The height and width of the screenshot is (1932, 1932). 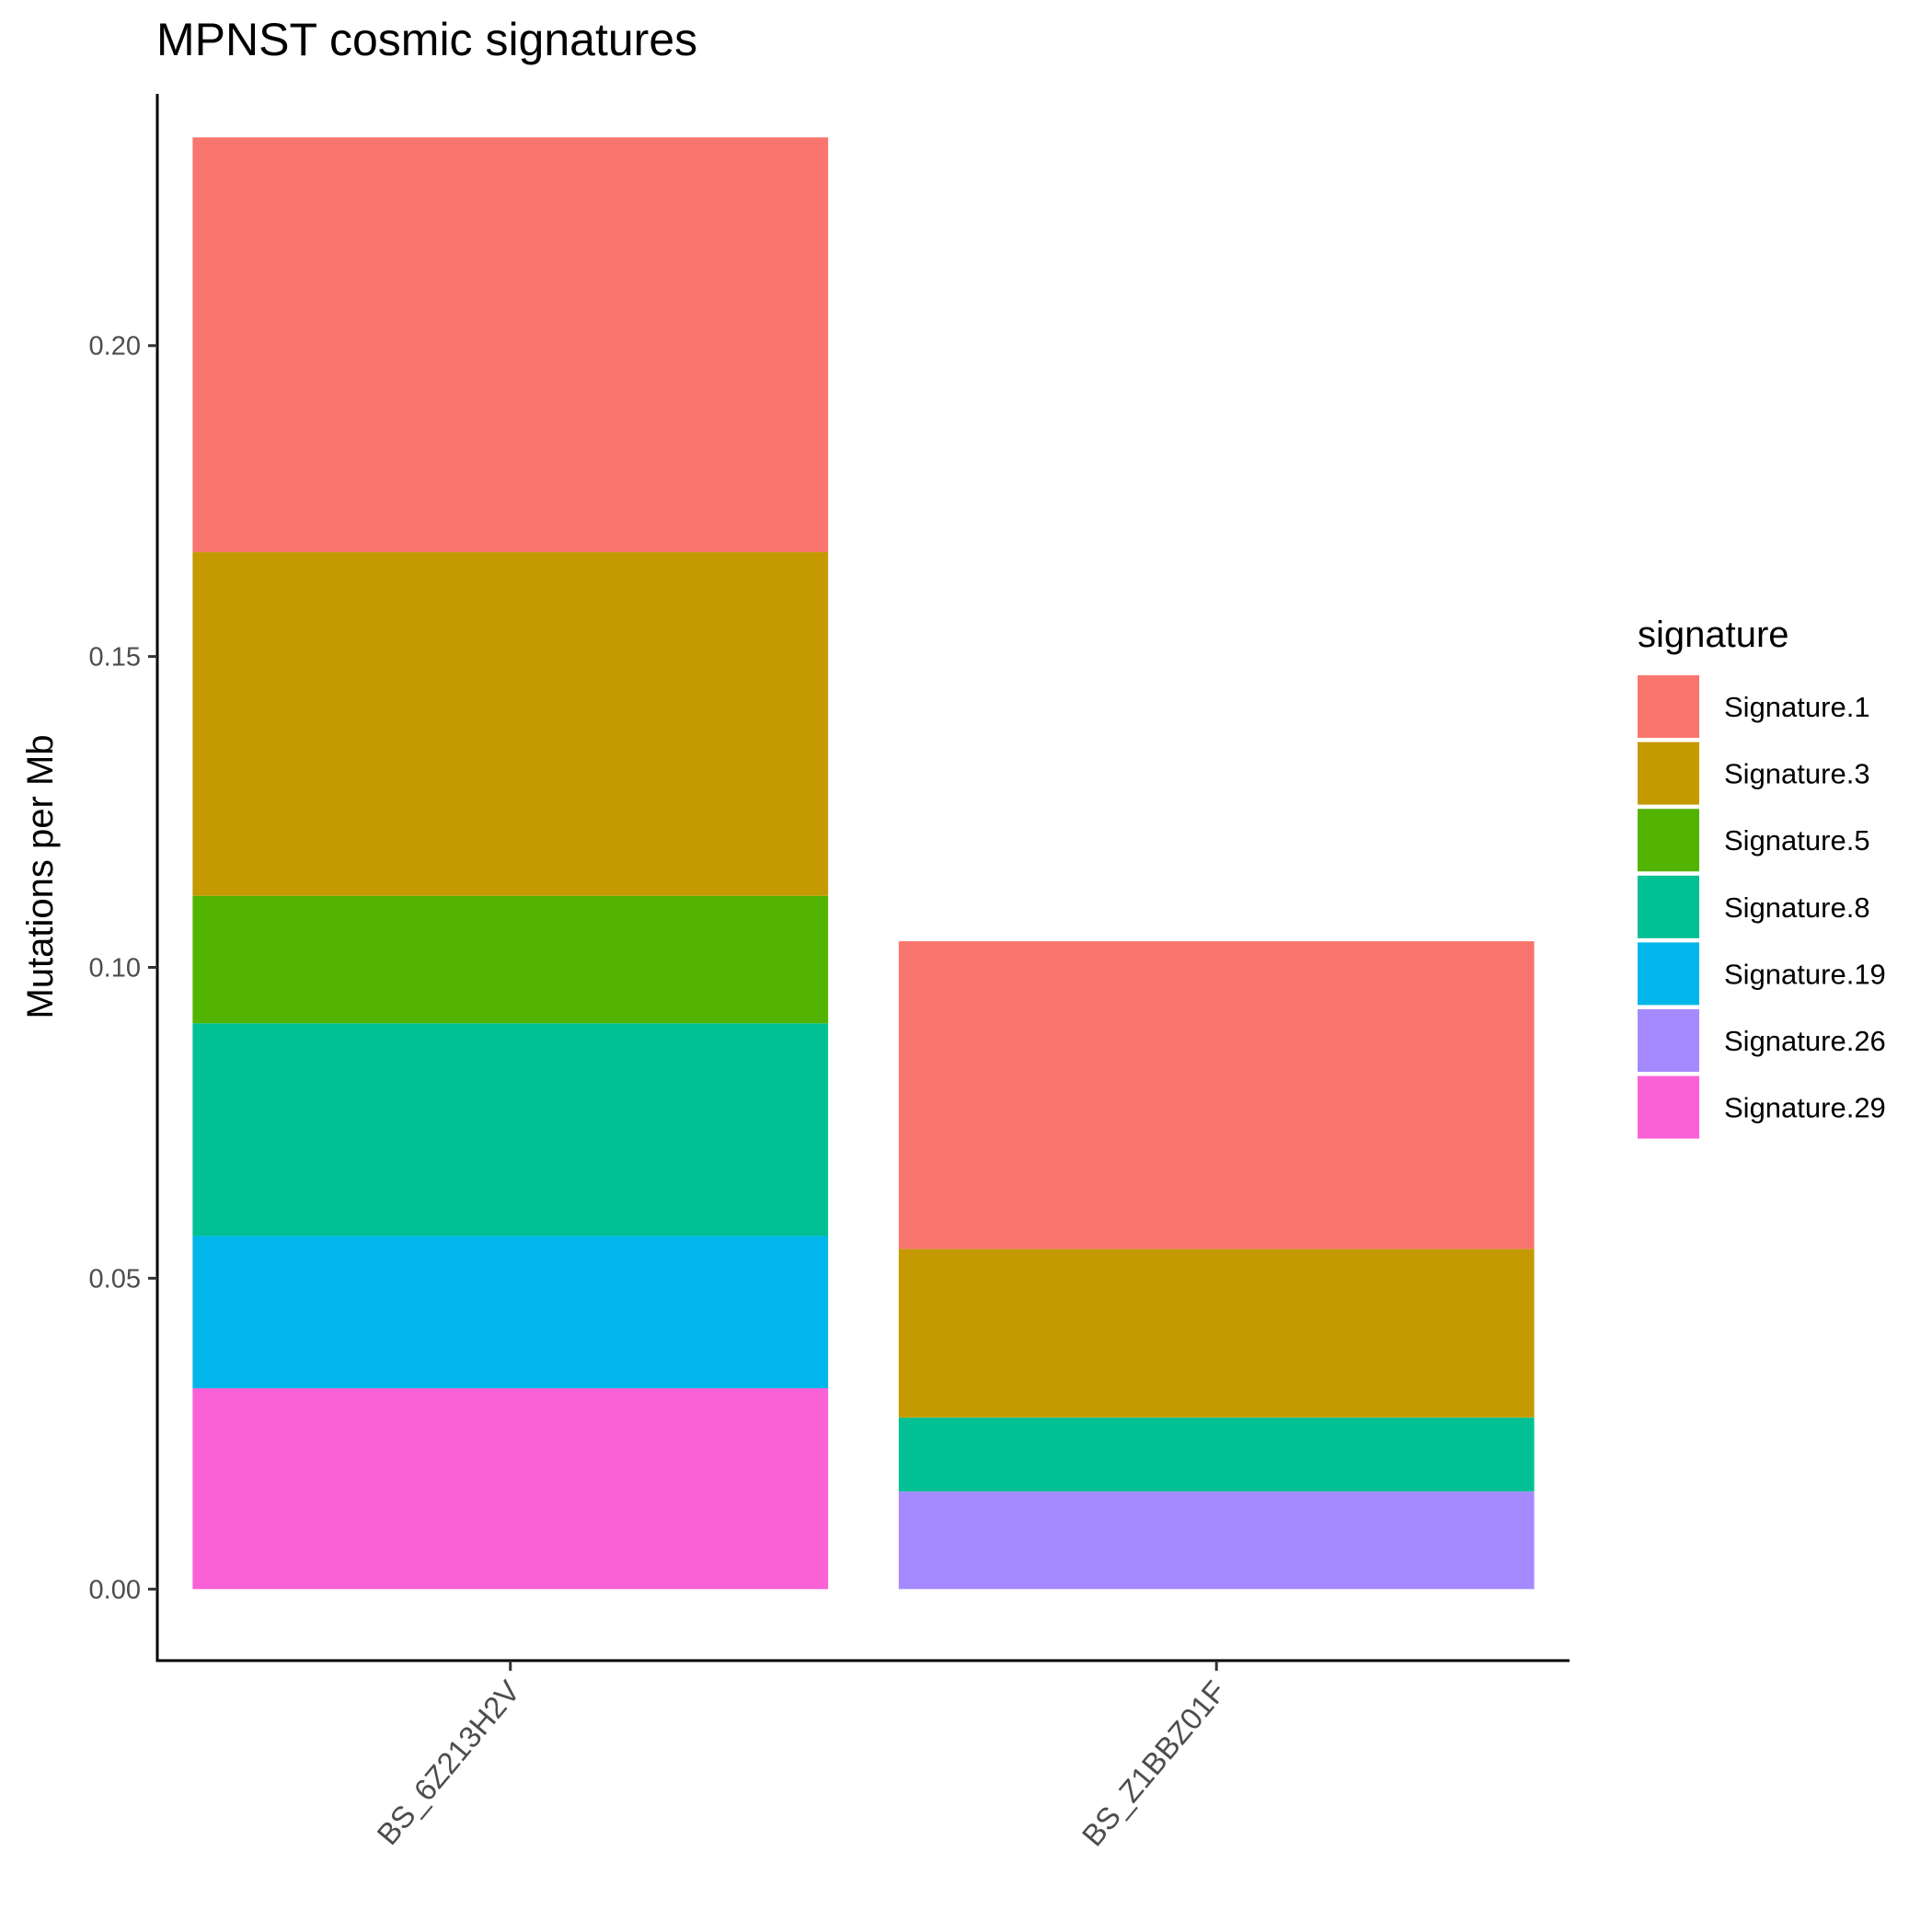 I want to click on y-tick-label: 0.10, so click(x=115, y=968).